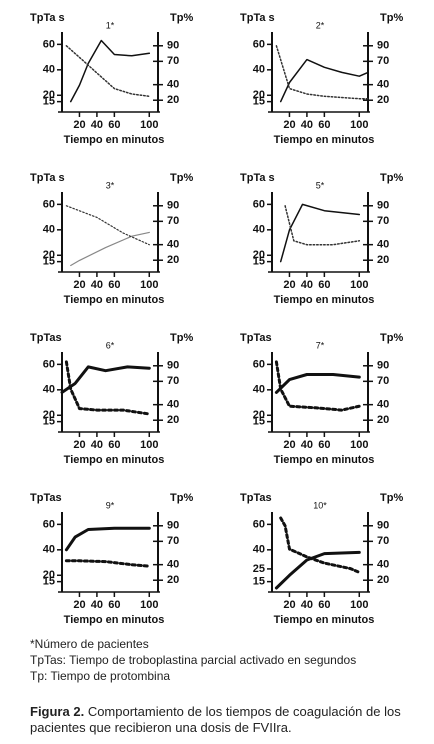 The height and width of the screenshot is (744, 434). What do you see at coordinates (320, 25) in the screenshot?
I see `chart-title: 2*` at bounding box center [320, 25].